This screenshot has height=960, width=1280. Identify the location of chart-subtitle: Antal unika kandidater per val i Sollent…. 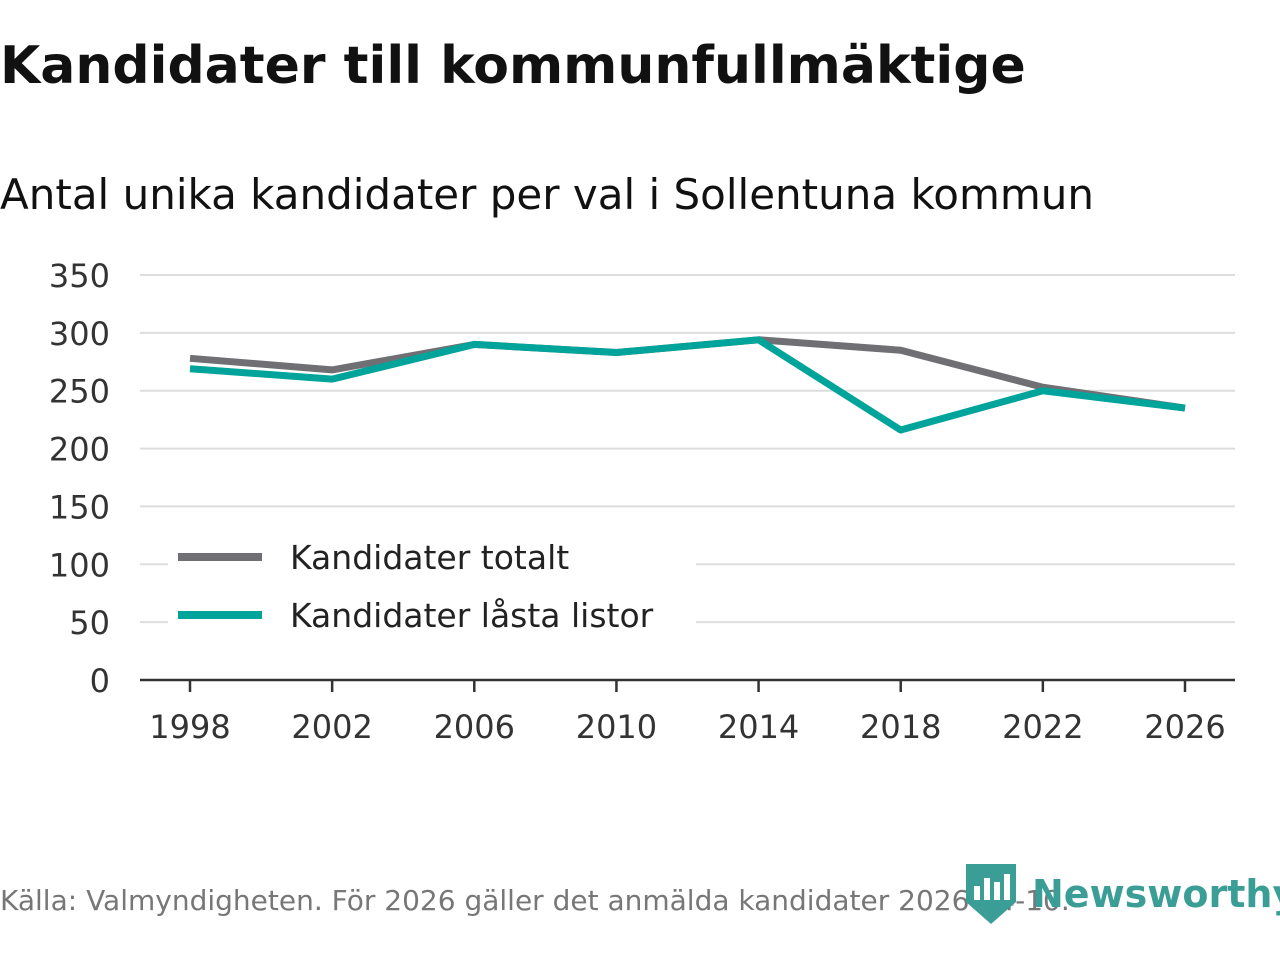
(547, 194).